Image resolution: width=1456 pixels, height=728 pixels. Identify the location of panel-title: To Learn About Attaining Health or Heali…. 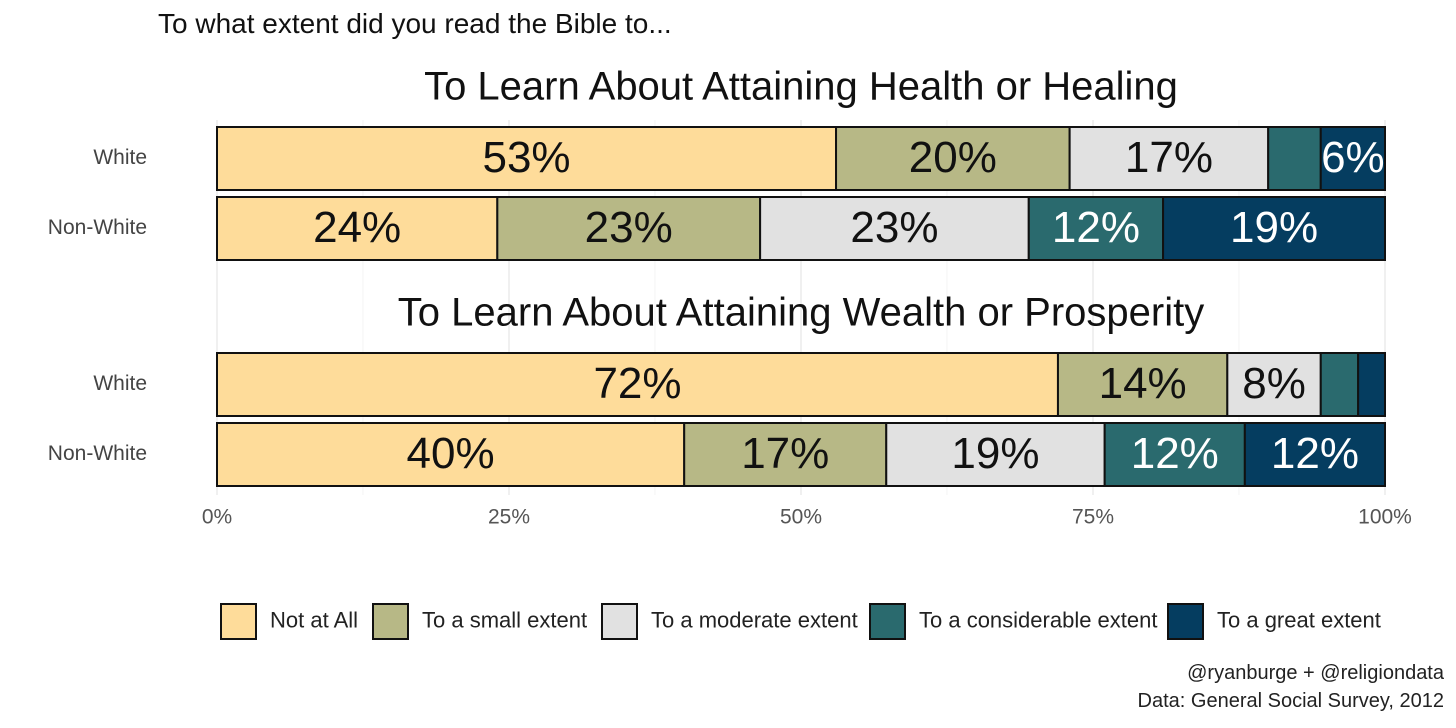
(801, 87).